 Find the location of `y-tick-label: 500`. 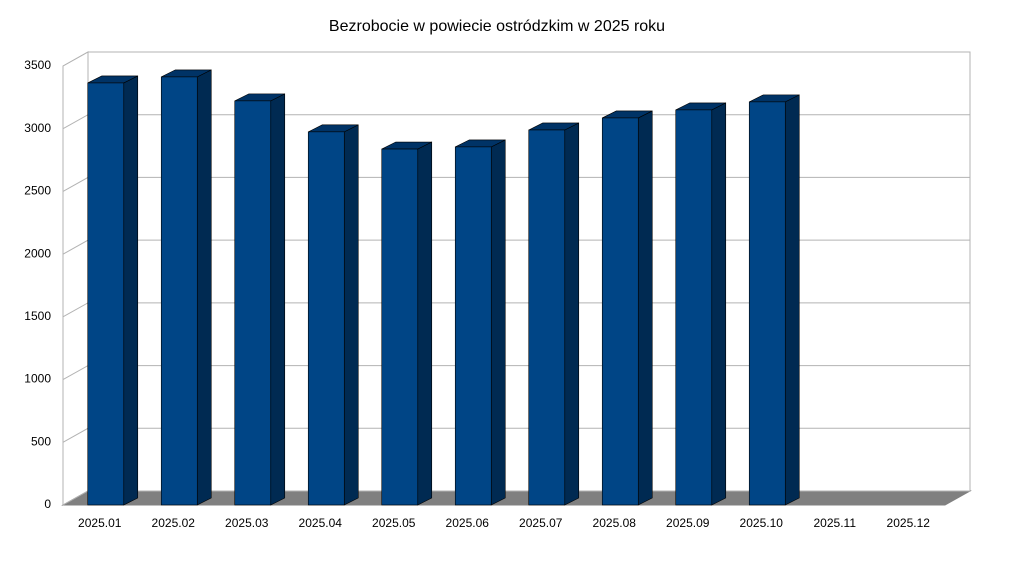

y-tick-label: 500 is located at coordinates (41, 441).